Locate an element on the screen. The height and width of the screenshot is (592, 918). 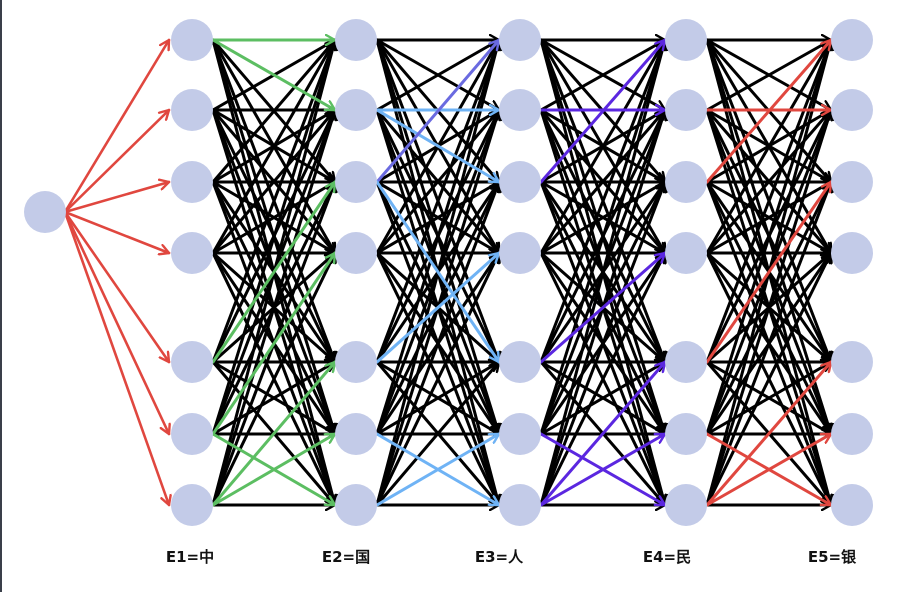
node-c1-r5 is located at coordinates (192, 362).